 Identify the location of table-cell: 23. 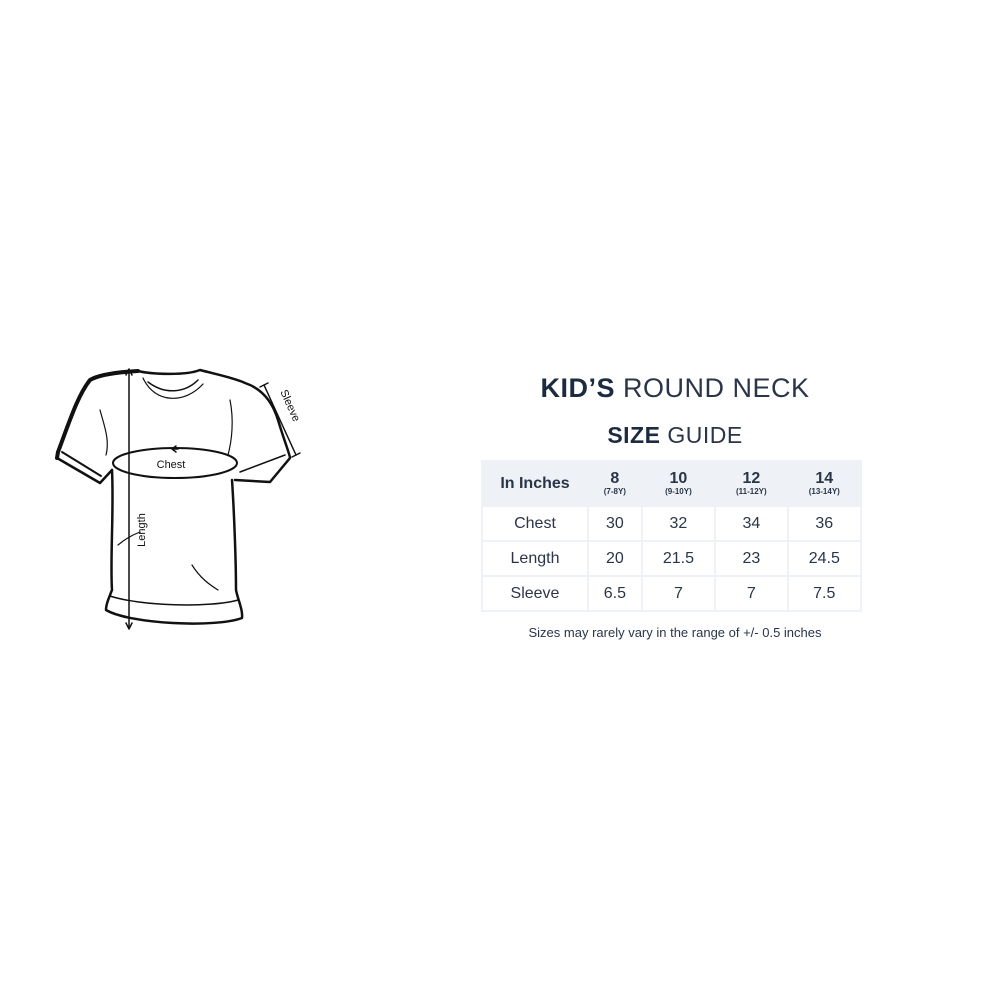
(751, 558).